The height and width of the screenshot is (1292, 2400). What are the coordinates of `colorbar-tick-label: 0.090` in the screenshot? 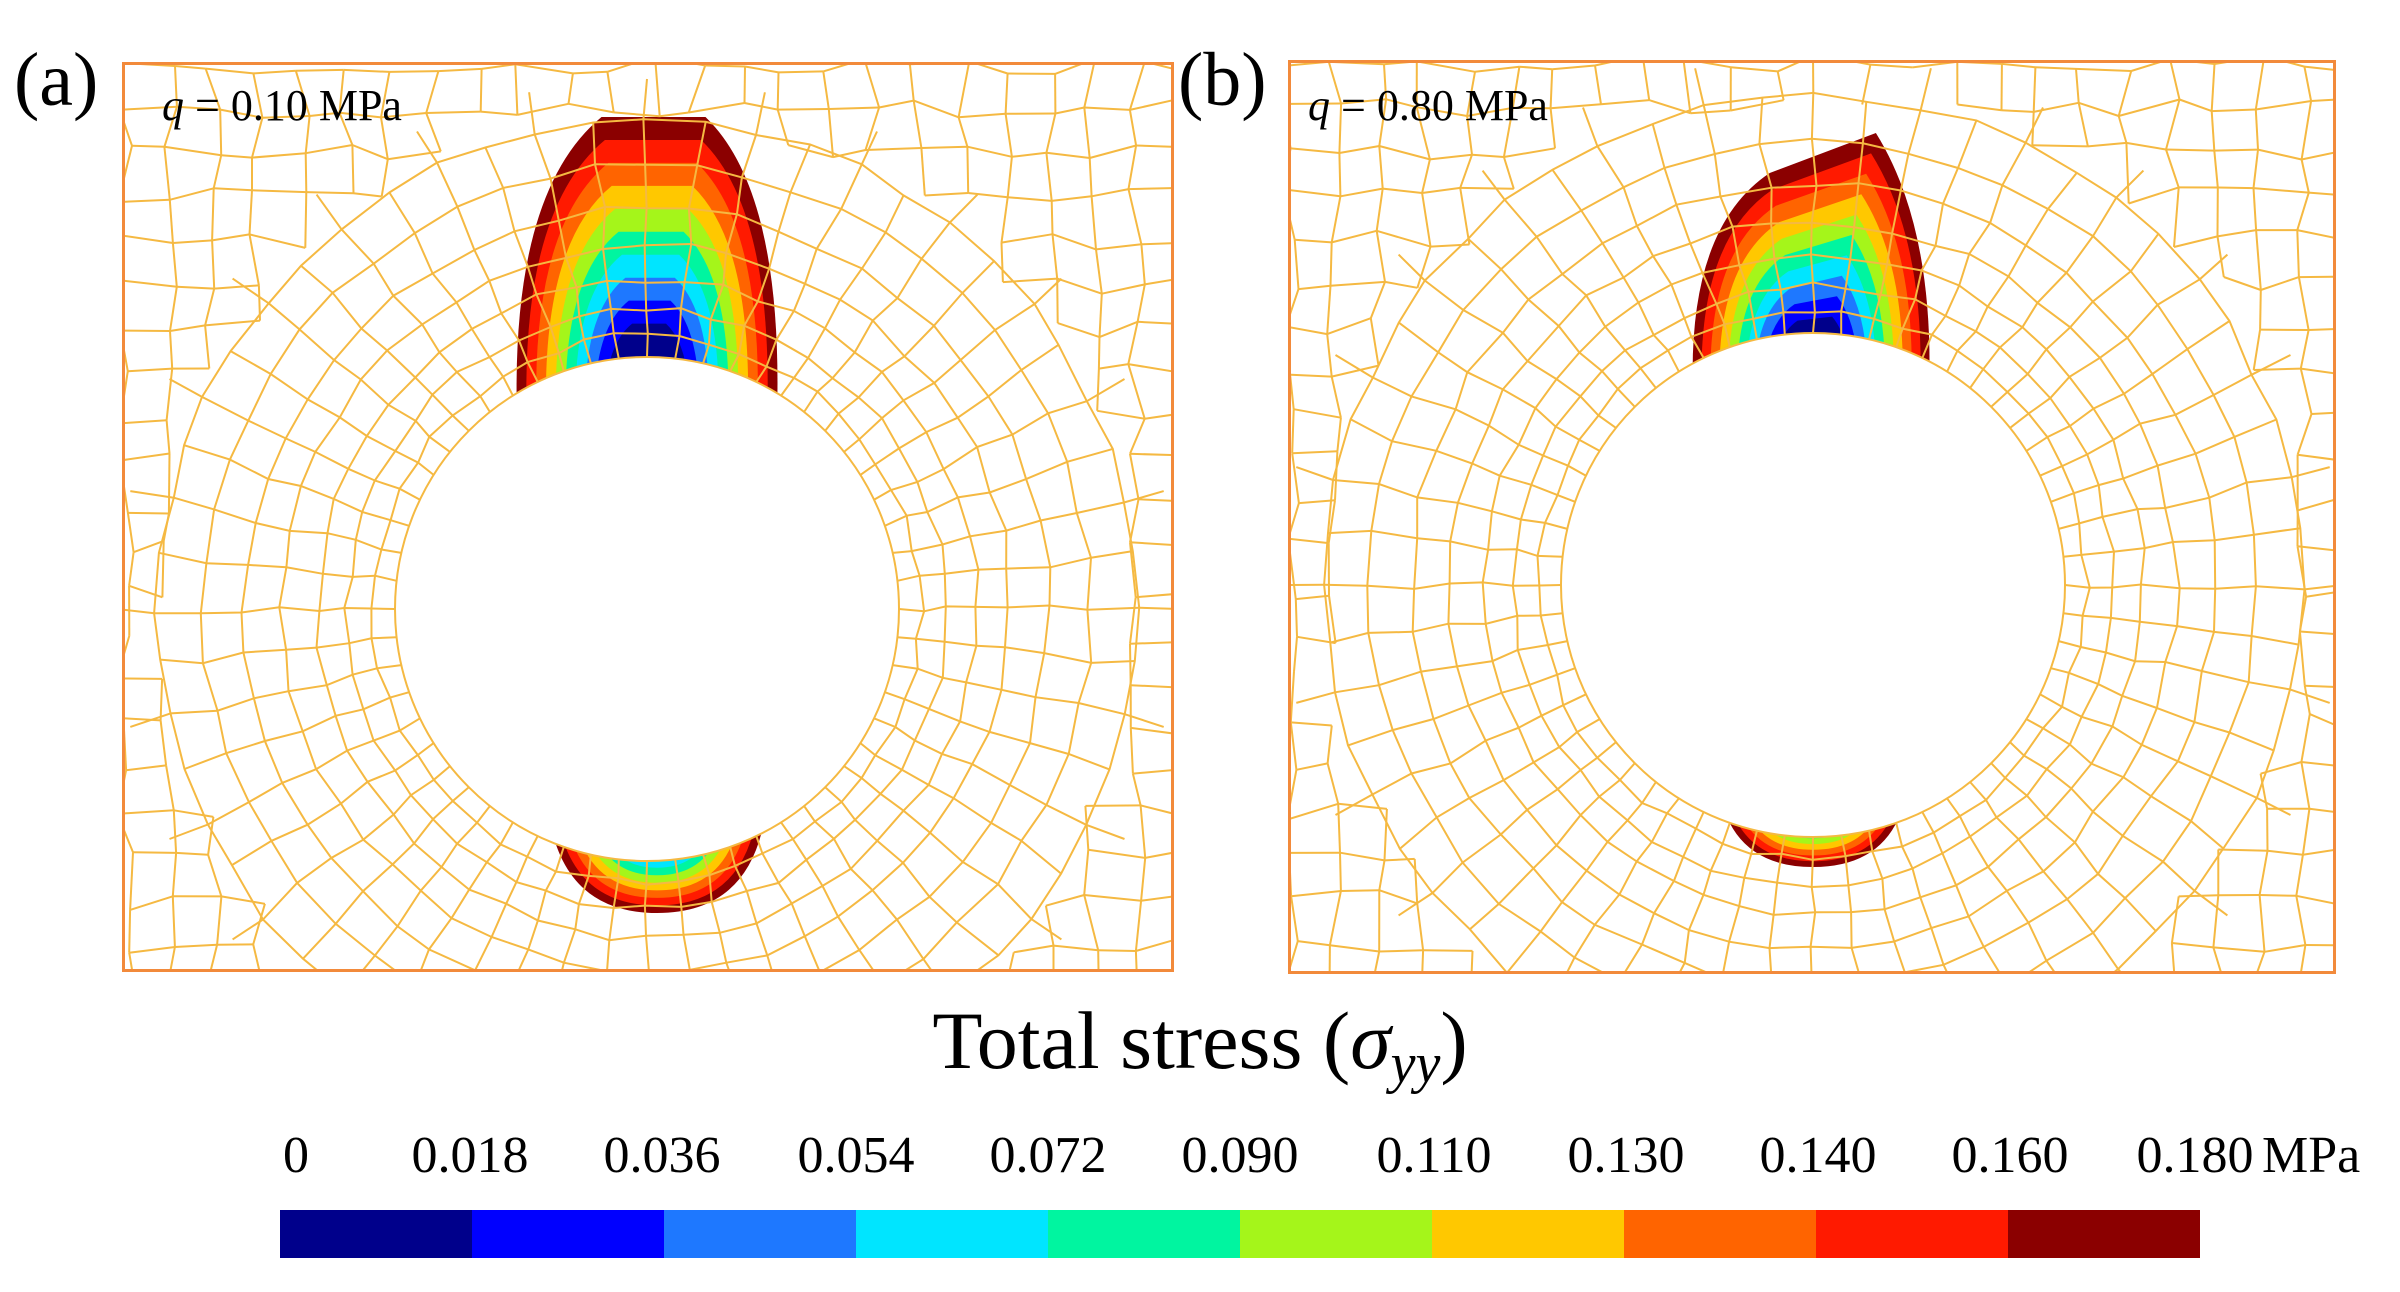 It's located at (1240, 1155).